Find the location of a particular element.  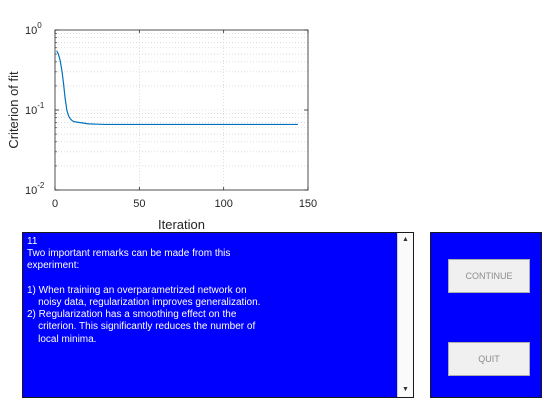

y-axis-label: Criterion of fit is located at coordinates (13, 110).